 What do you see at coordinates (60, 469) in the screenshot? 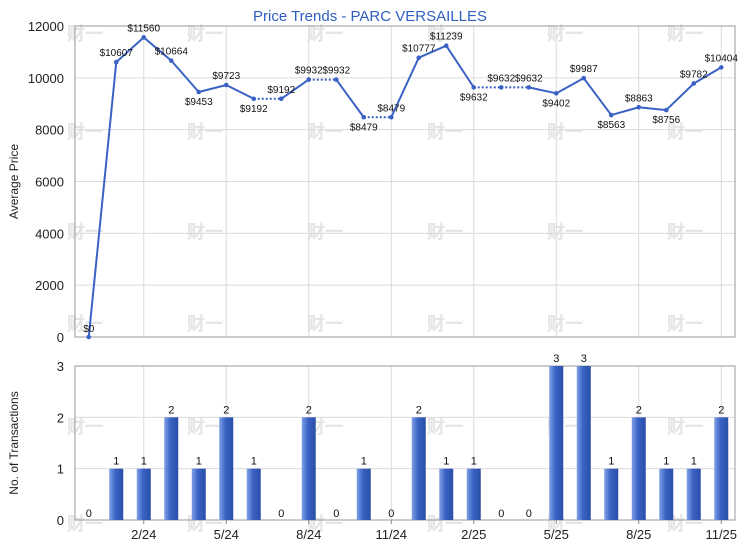
I see `bar-y-tick-label: 1` at bounding box center [60, 469].